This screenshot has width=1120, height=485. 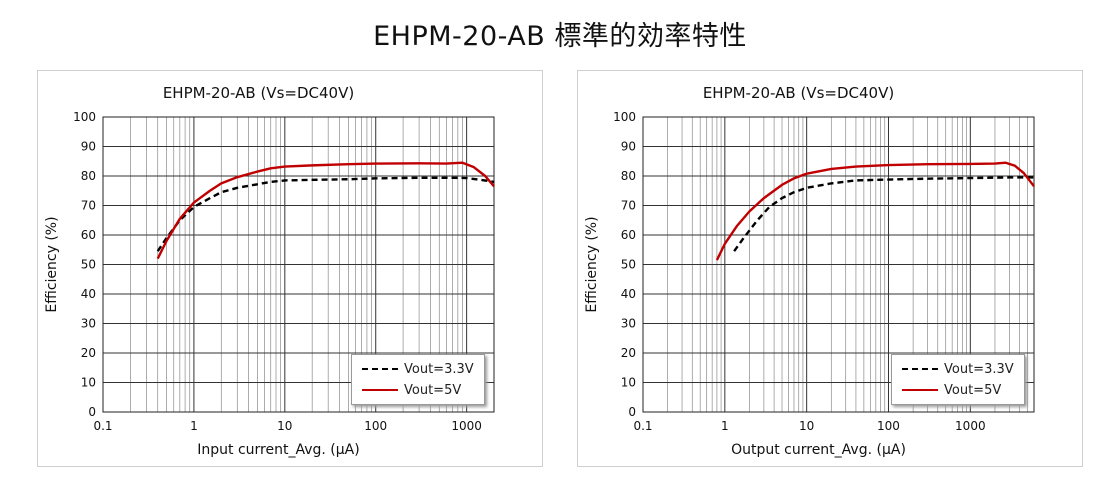 I want to click on x-axis-label: Output current_Avg. (μA), so click(x=818, y=450).